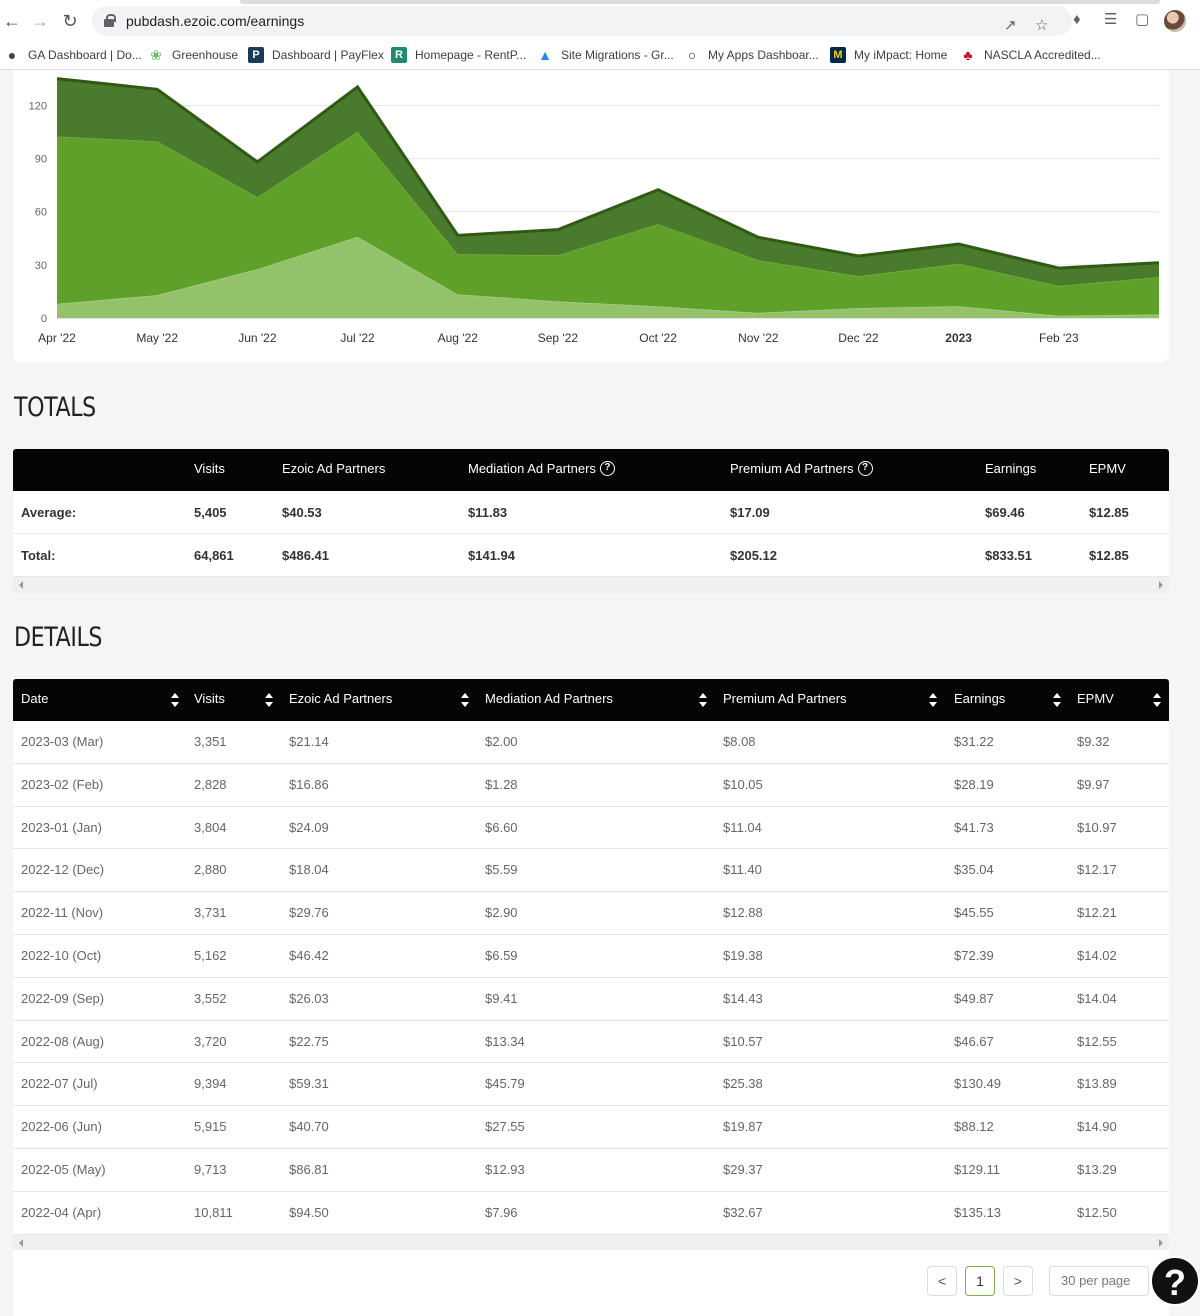 The width and height of the screenshot is (1200, 1316). Describe the element at coordinates (57, 338) in the screenshot. I see `x-tick-label: Apr '22` at that location.